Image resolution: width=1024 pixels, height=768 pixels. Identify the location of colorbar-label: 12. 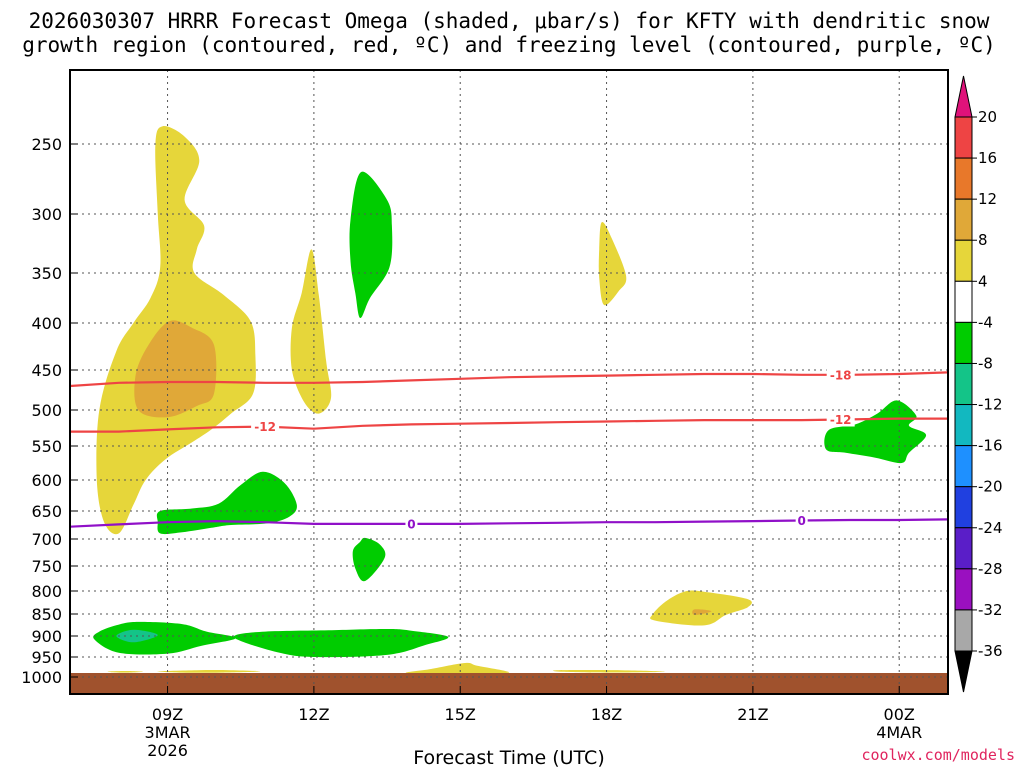
(987, 199).